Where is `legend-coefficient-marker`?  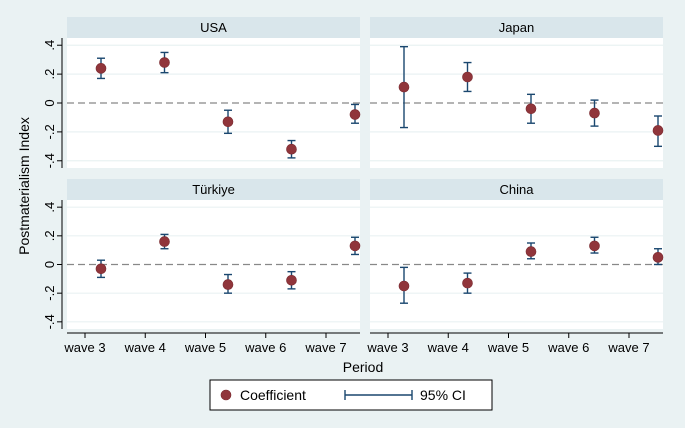 legend-coefficient-marker is located at coordinates (226, 395).